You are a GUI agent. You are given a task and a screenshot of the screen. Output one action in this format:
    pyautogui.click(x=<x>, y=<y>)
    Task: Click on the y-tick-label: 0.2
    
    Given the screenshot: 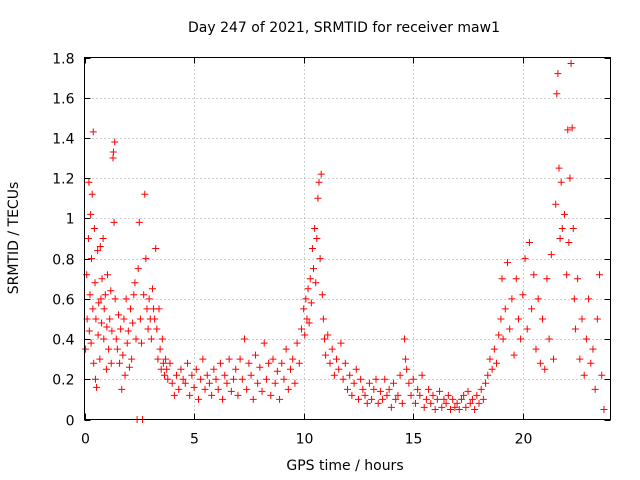 What is the action you would take?
    pyautogui.click(x=63, y=381)
    